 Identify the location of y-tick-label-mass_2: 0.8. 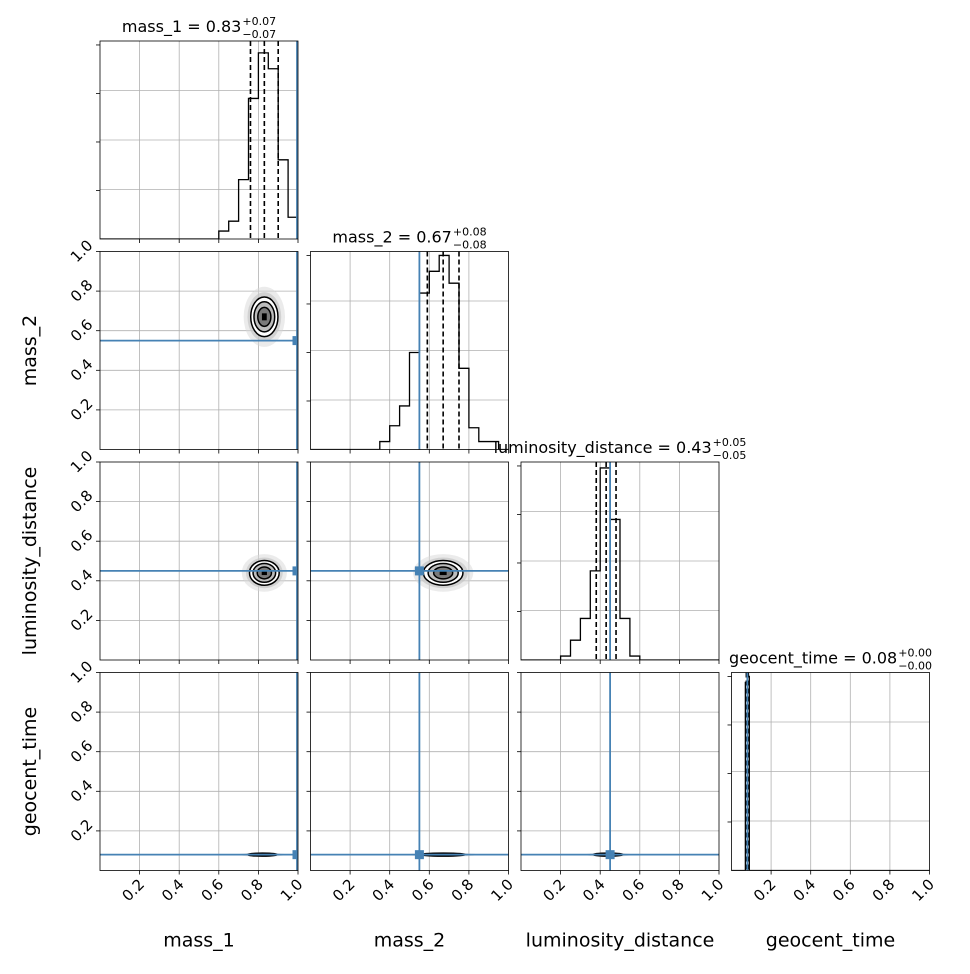
(82, 291).